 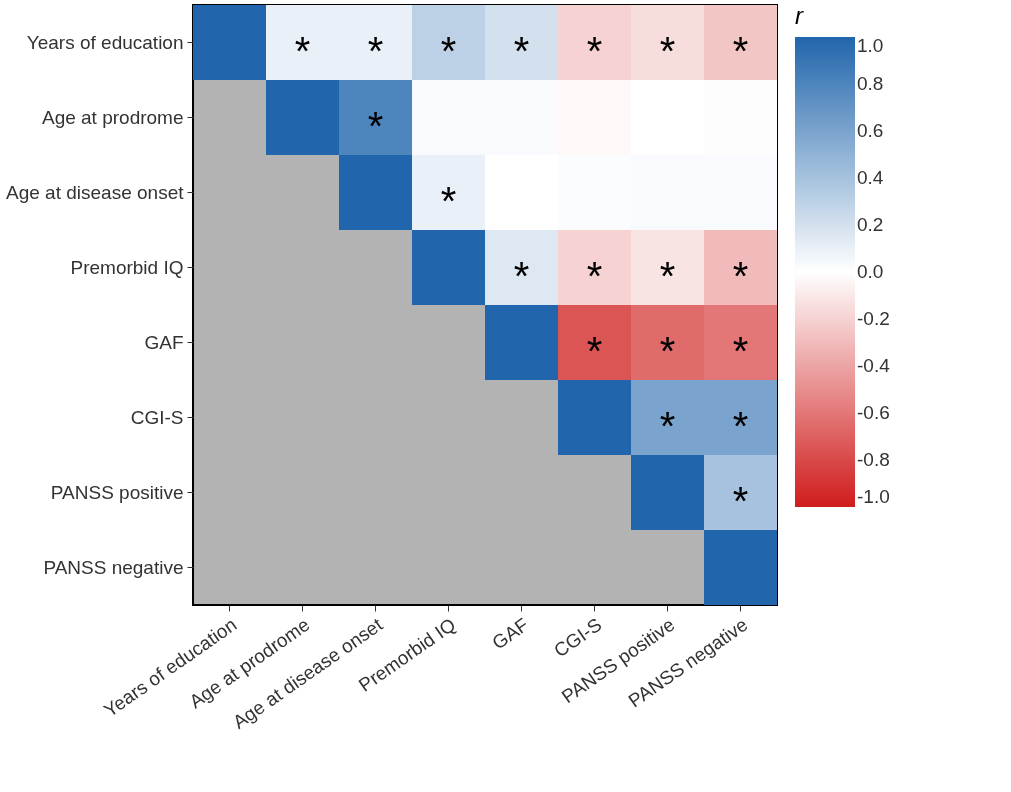 I want to click on color-bar-label: -0.8, so click(x=873, y=459).